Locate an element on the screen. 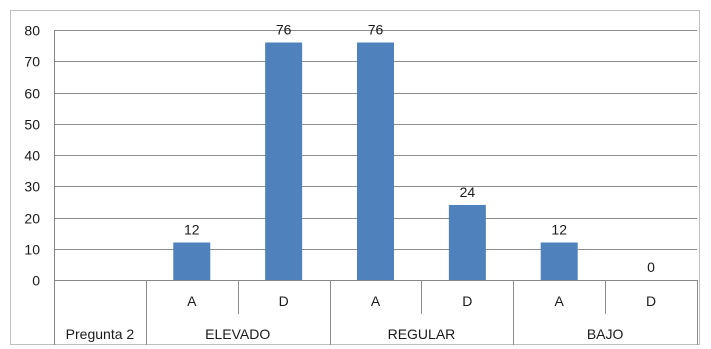  y-tick-label: 40 is located at coordinates (32, 156).